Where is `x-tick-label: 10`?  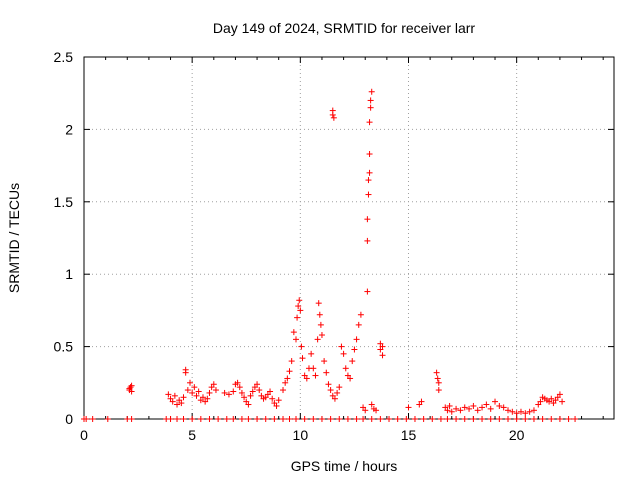 x-tick-label: 10 is located at coordinates (301, 435).